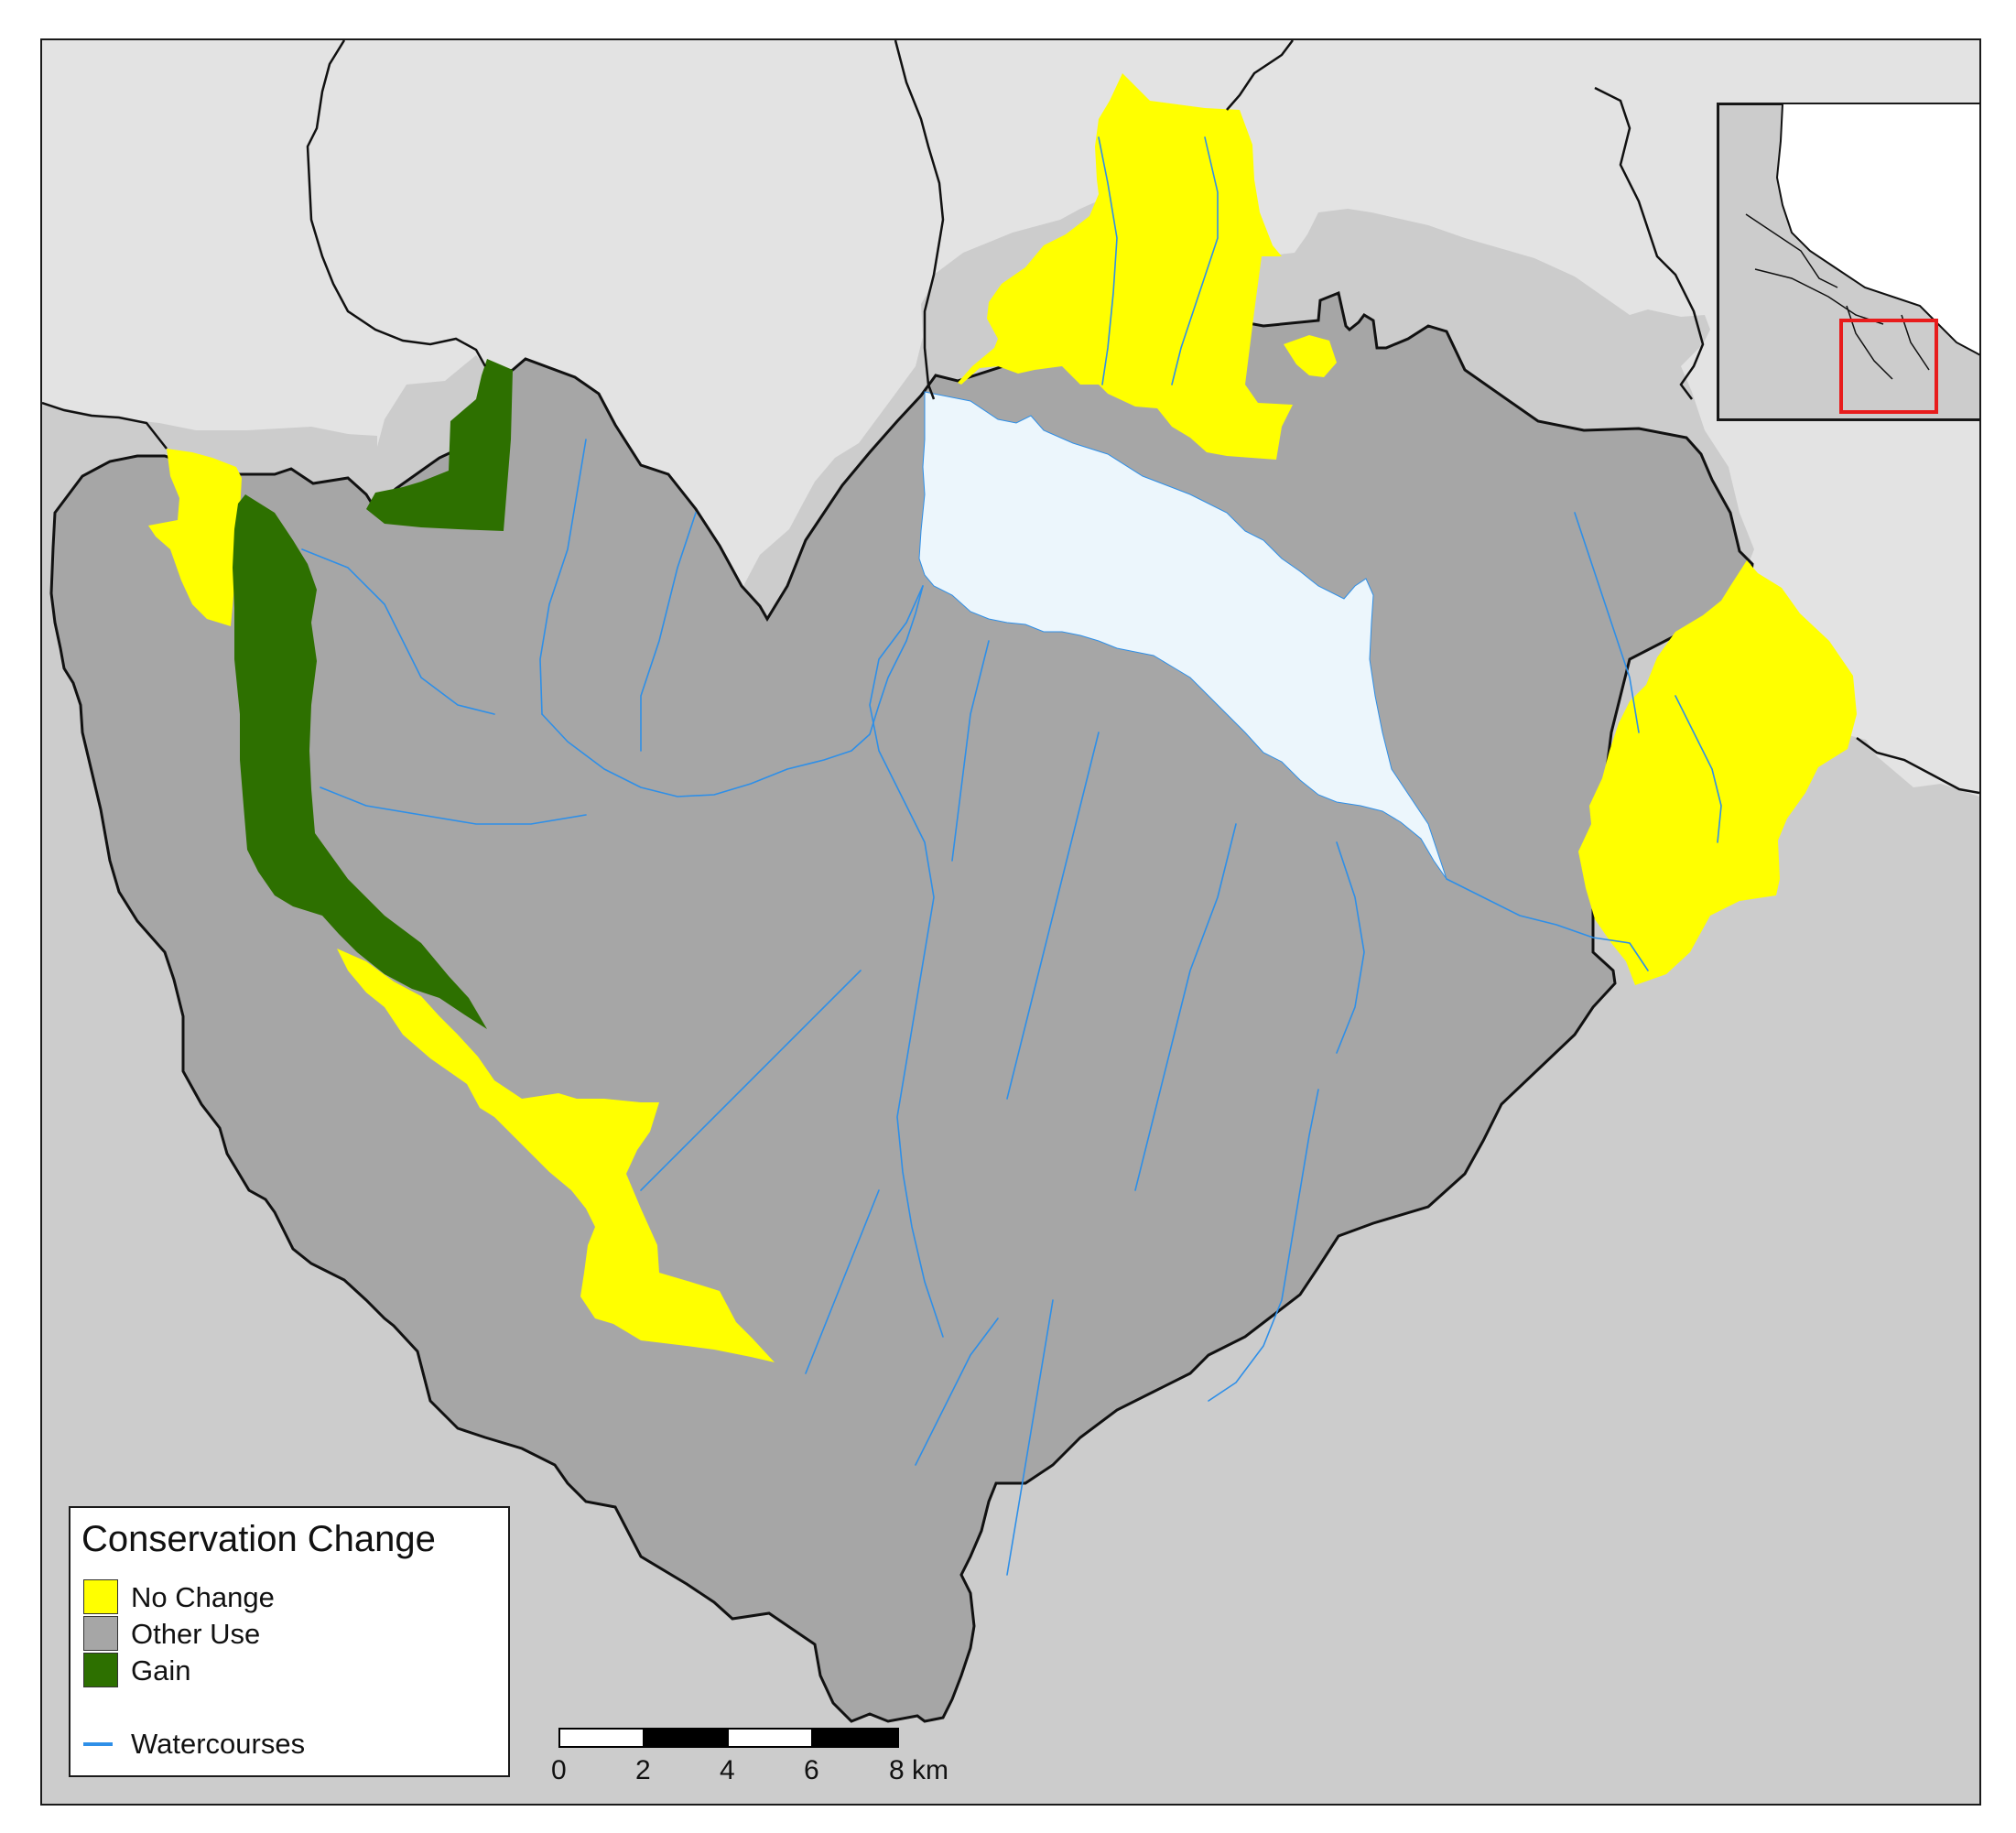 The height and width of the screenshot is (1833, 2016). I want to click on inset-district-line-d, so click(1915, 342).